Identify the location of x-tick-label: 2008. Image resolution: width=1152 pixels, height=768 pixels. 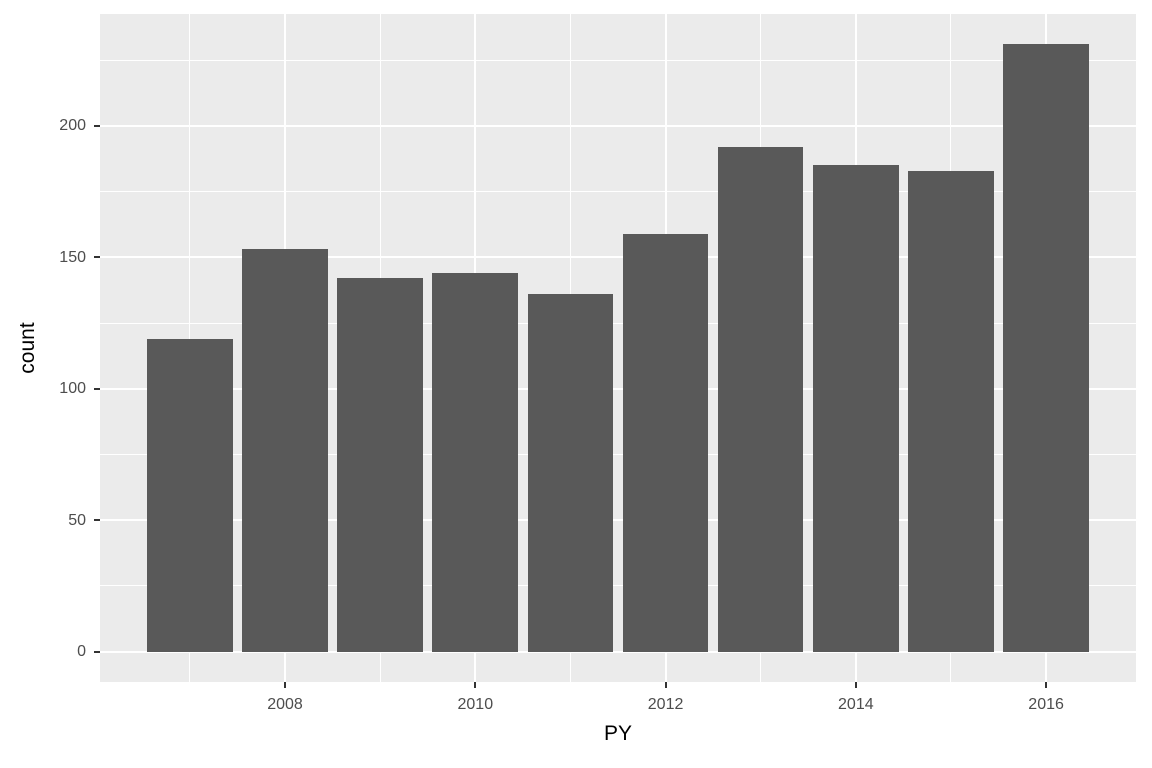
(285, 704).